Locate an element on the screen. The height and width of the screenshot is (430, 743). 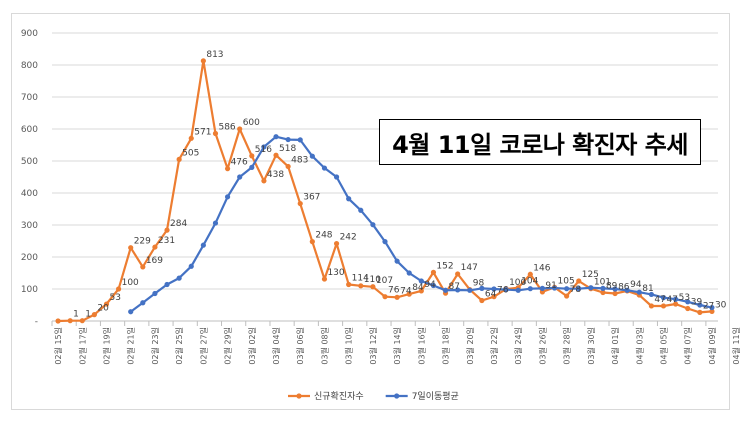
data-label: 86 is located at coordinates (624, 287).